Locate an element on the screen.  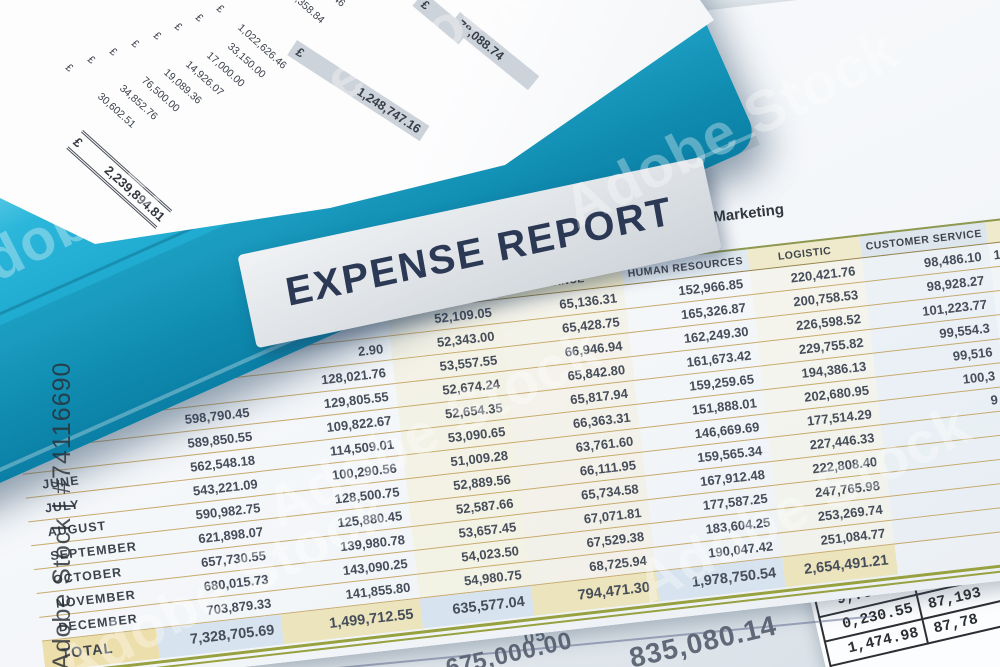
column-header: TOTAL is located at coordinates (992, 225).